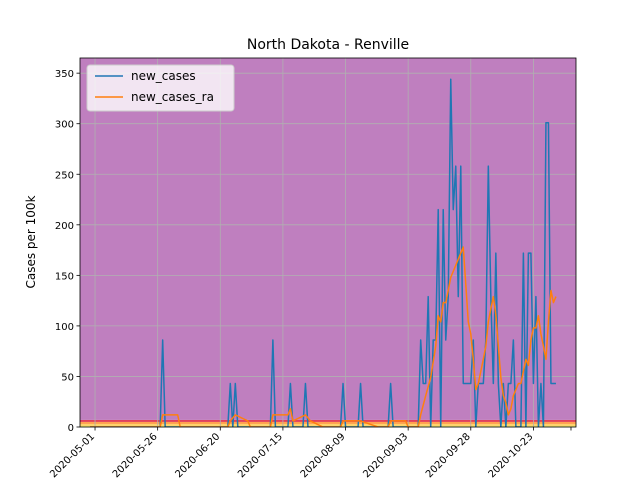  What do you see at coordinates (64, 327) in the screenshot?
I see `y-tick-label-2: 100` at bounding box center [64, 327].